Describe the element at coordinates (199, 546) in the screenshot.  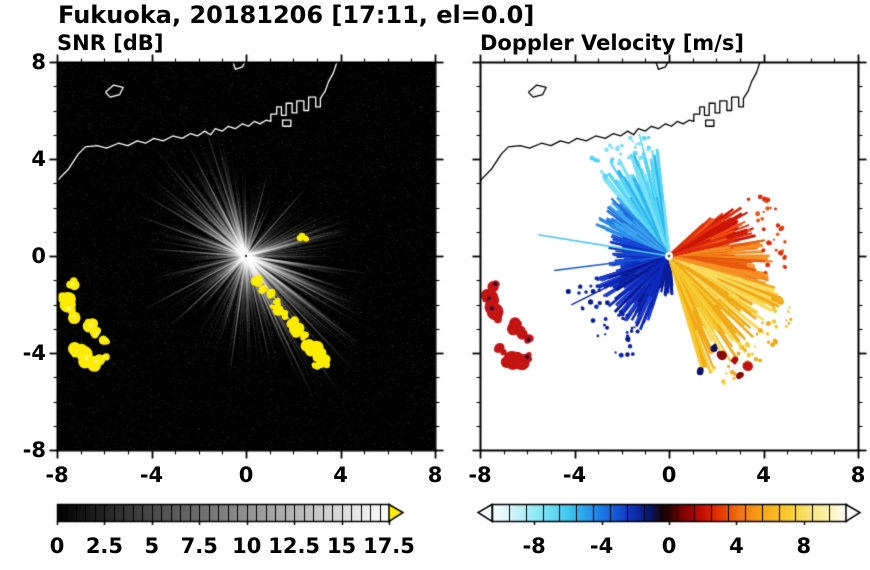
I see `snr-colorbar-label: 7.5` at that location.